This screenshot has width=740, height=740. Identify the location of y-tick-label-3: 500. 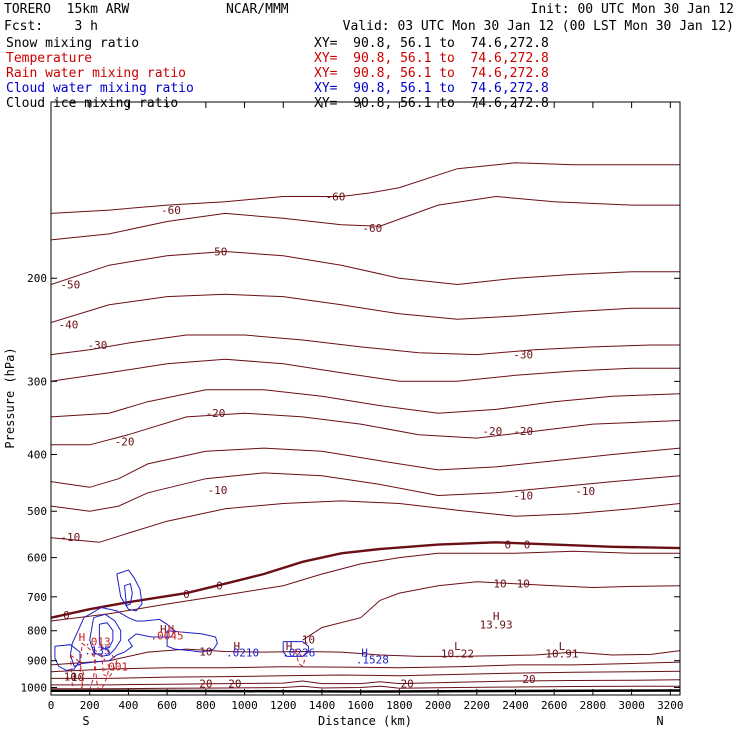
(37, 511).